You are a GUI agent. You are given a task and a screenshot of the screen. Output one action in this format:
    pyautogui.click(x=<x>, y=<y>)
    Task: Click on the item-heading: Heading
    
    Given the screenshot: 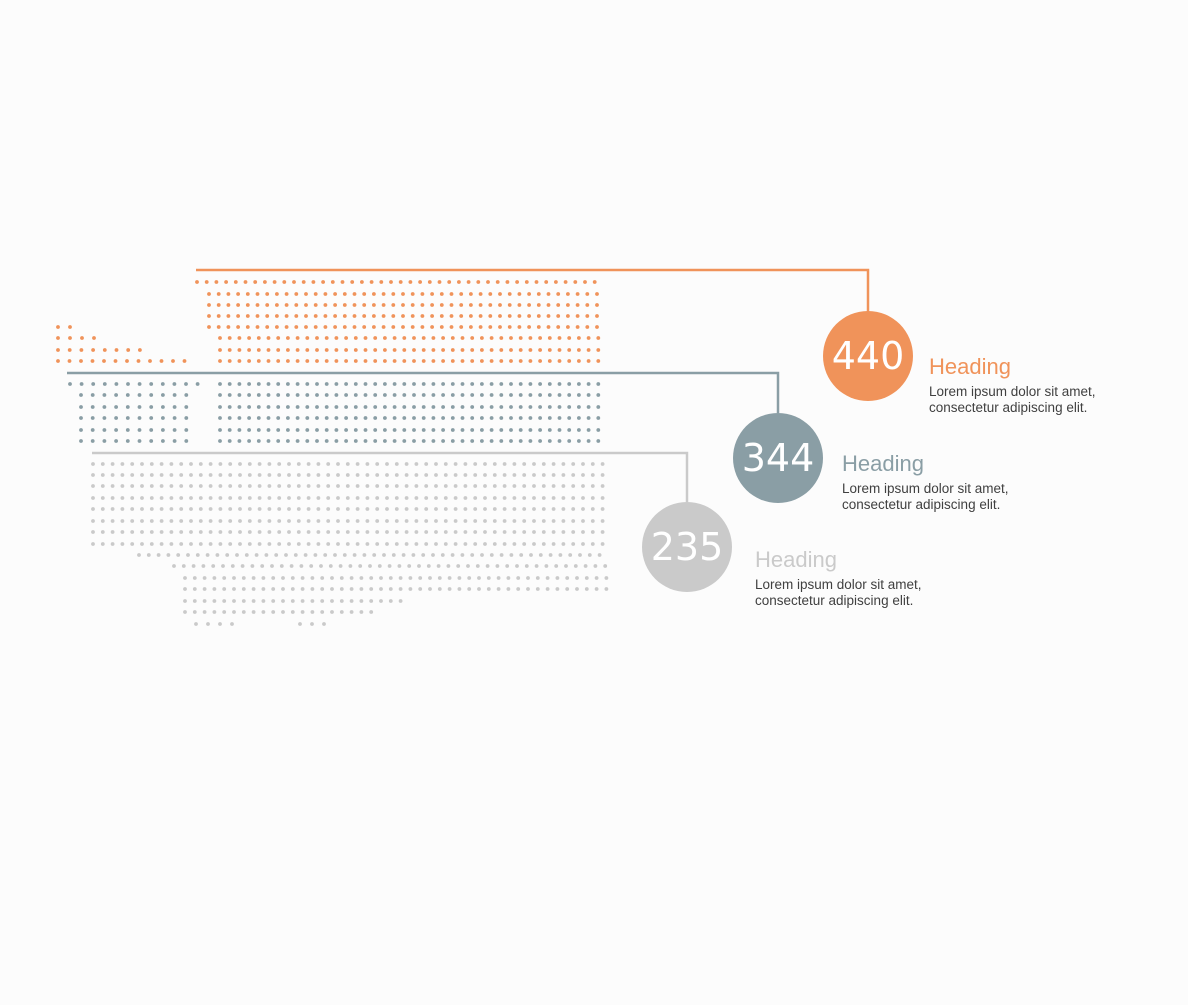 What is the action you would take?
    pyautogui.click(x=883, y=463)
    